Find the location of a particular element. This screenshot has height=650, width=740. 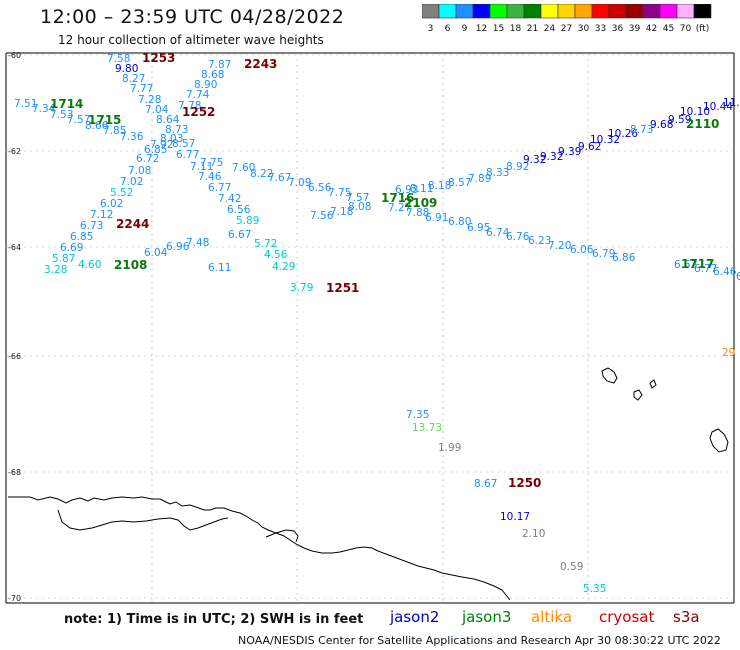

swh-label: 7.08 is located at coordinates (139, 171).